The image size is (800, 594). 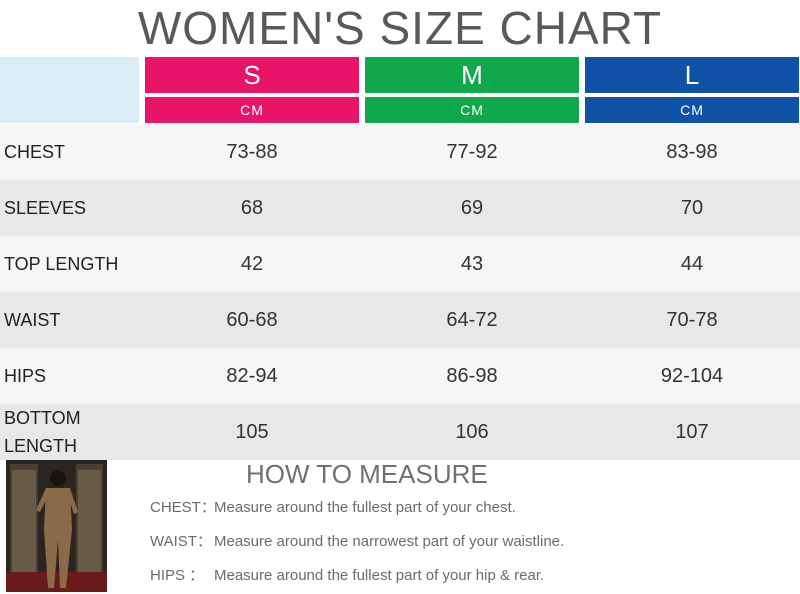 What do you see at coordinates (692, 376) in the screenshot?
I see `value-l: 92-104` at bounding box center [692, 376].